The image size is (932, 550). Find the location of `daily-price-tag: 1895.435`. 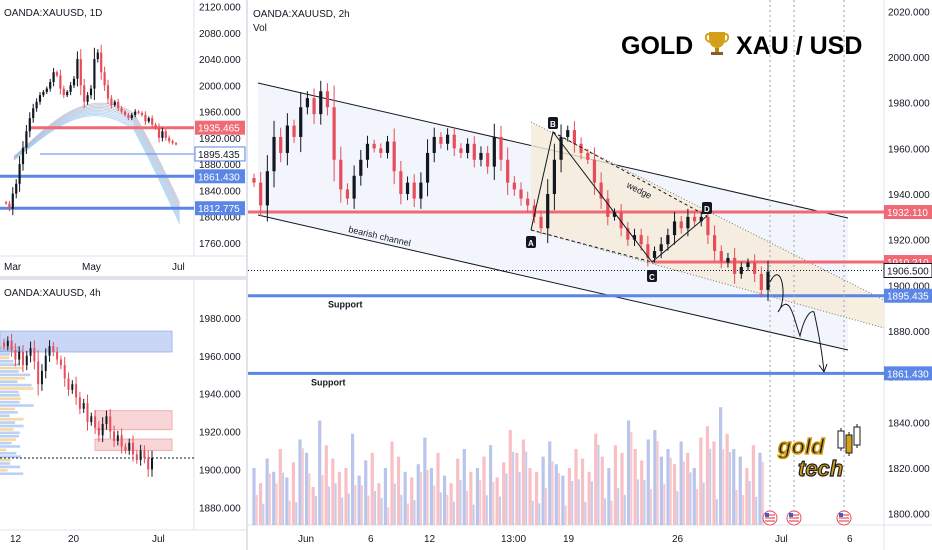

daily-price-tag: 1895.435 is located at coordinates (219, 155).